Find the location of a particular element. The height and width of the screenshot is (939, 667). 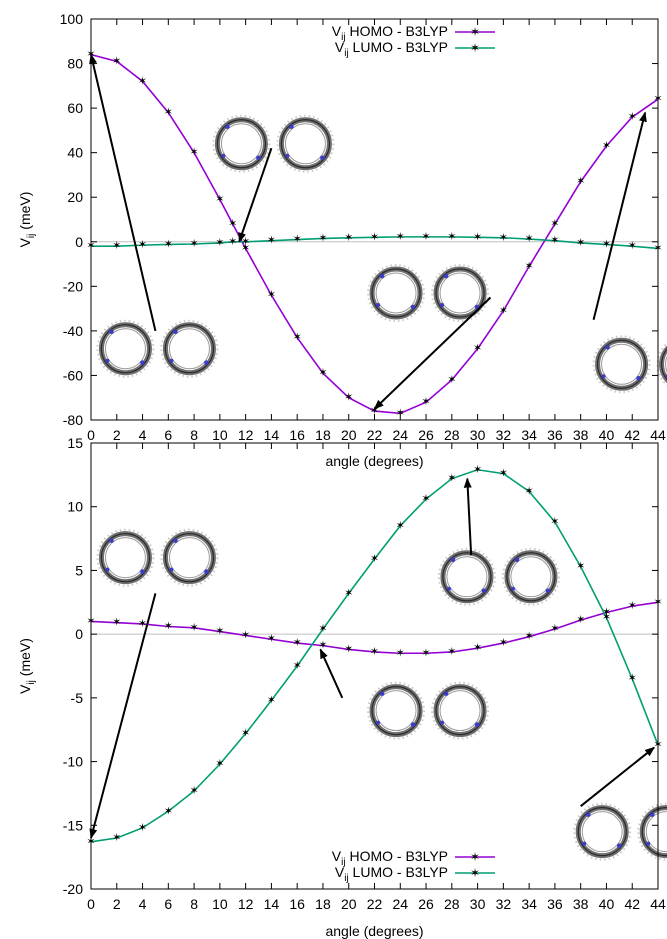

top-x-tick-label: 28 is located at coordinates (452, 435).